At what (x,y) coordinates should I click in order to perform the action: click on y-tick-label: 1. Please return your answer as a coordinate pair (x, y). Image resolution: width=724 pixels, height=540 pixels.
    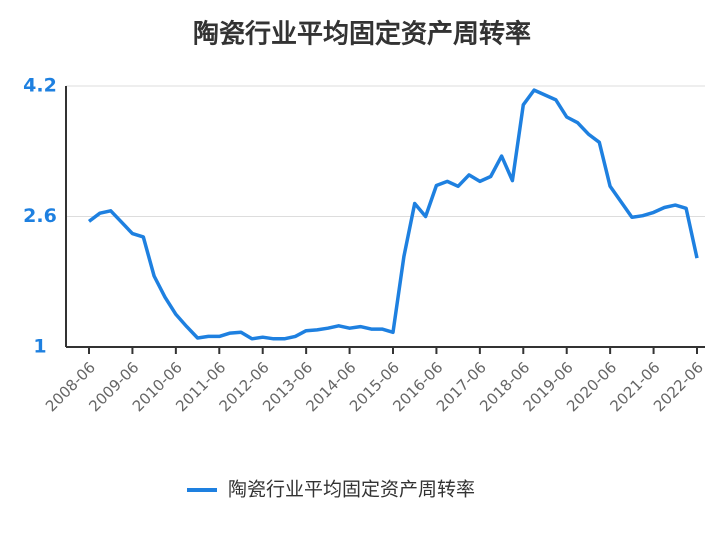
    Looking at the image, I should click on (39, 347).